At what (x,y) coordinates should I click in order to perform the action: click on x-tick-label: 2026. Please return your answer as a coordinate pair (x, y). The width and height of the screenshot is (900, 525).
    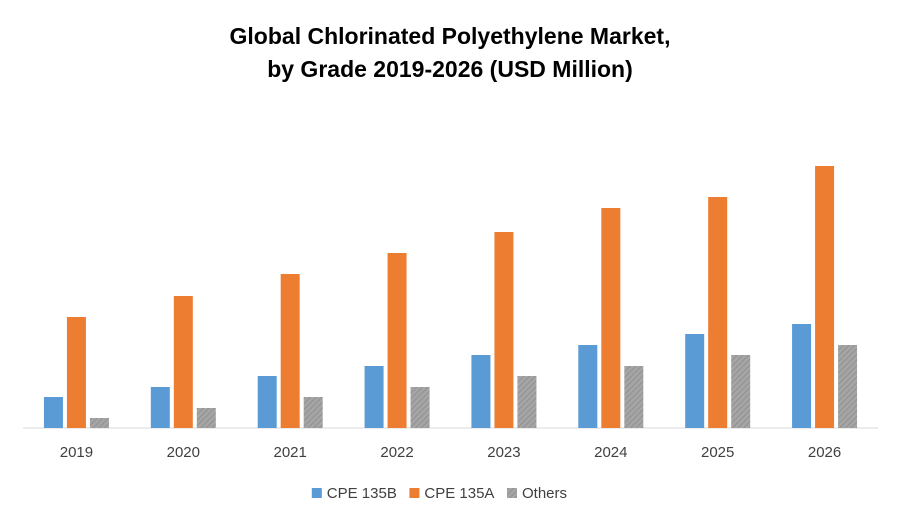
    Looking at the image, I should click on (824, 452).